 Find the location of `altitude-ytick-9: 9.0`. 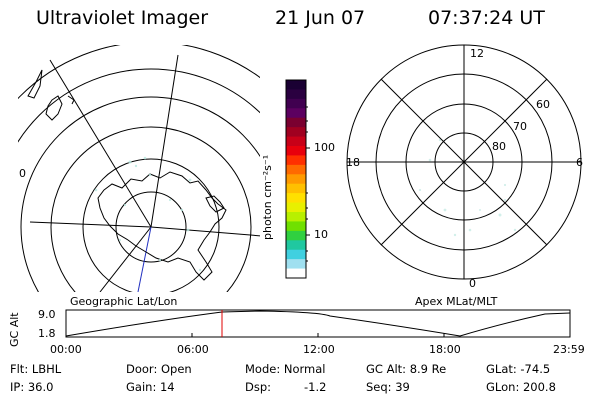

altitude-ytick-9: 9.0 is located at coordinates (47, 314).